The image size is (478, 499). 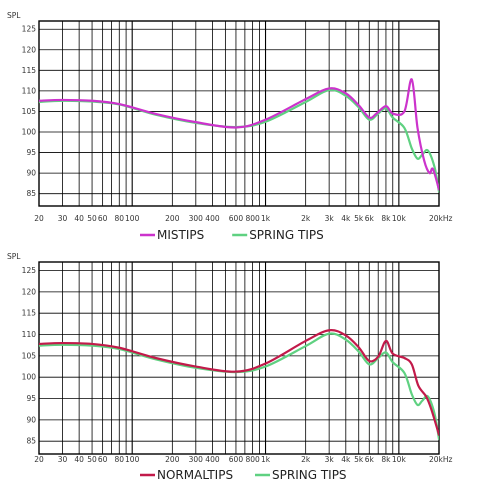 I want to click on legend-label: NORMALTIPS, so click(x=195, y=475).